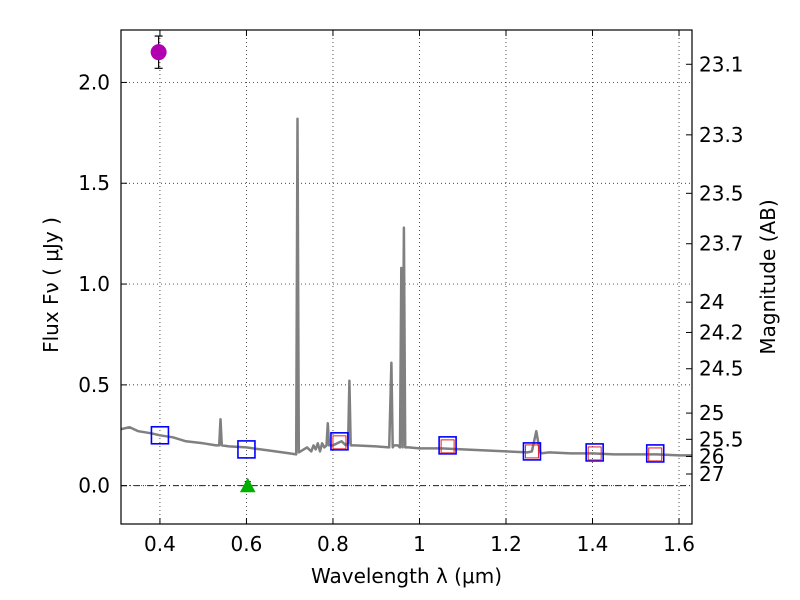 This screenshot has width=800, height=600. I want to click on x-tick-label: 1.6, so click(679, 544).